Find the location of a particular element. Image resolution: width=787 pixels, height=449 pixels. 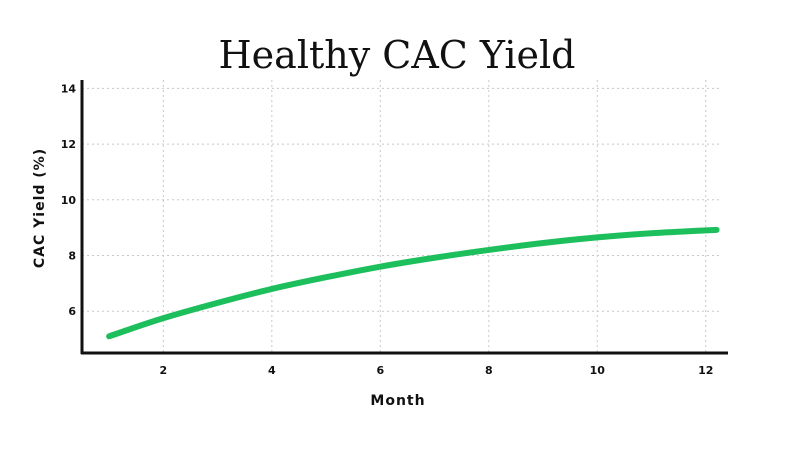

y-tick-label: 8 is located at coordinates (72, 256).